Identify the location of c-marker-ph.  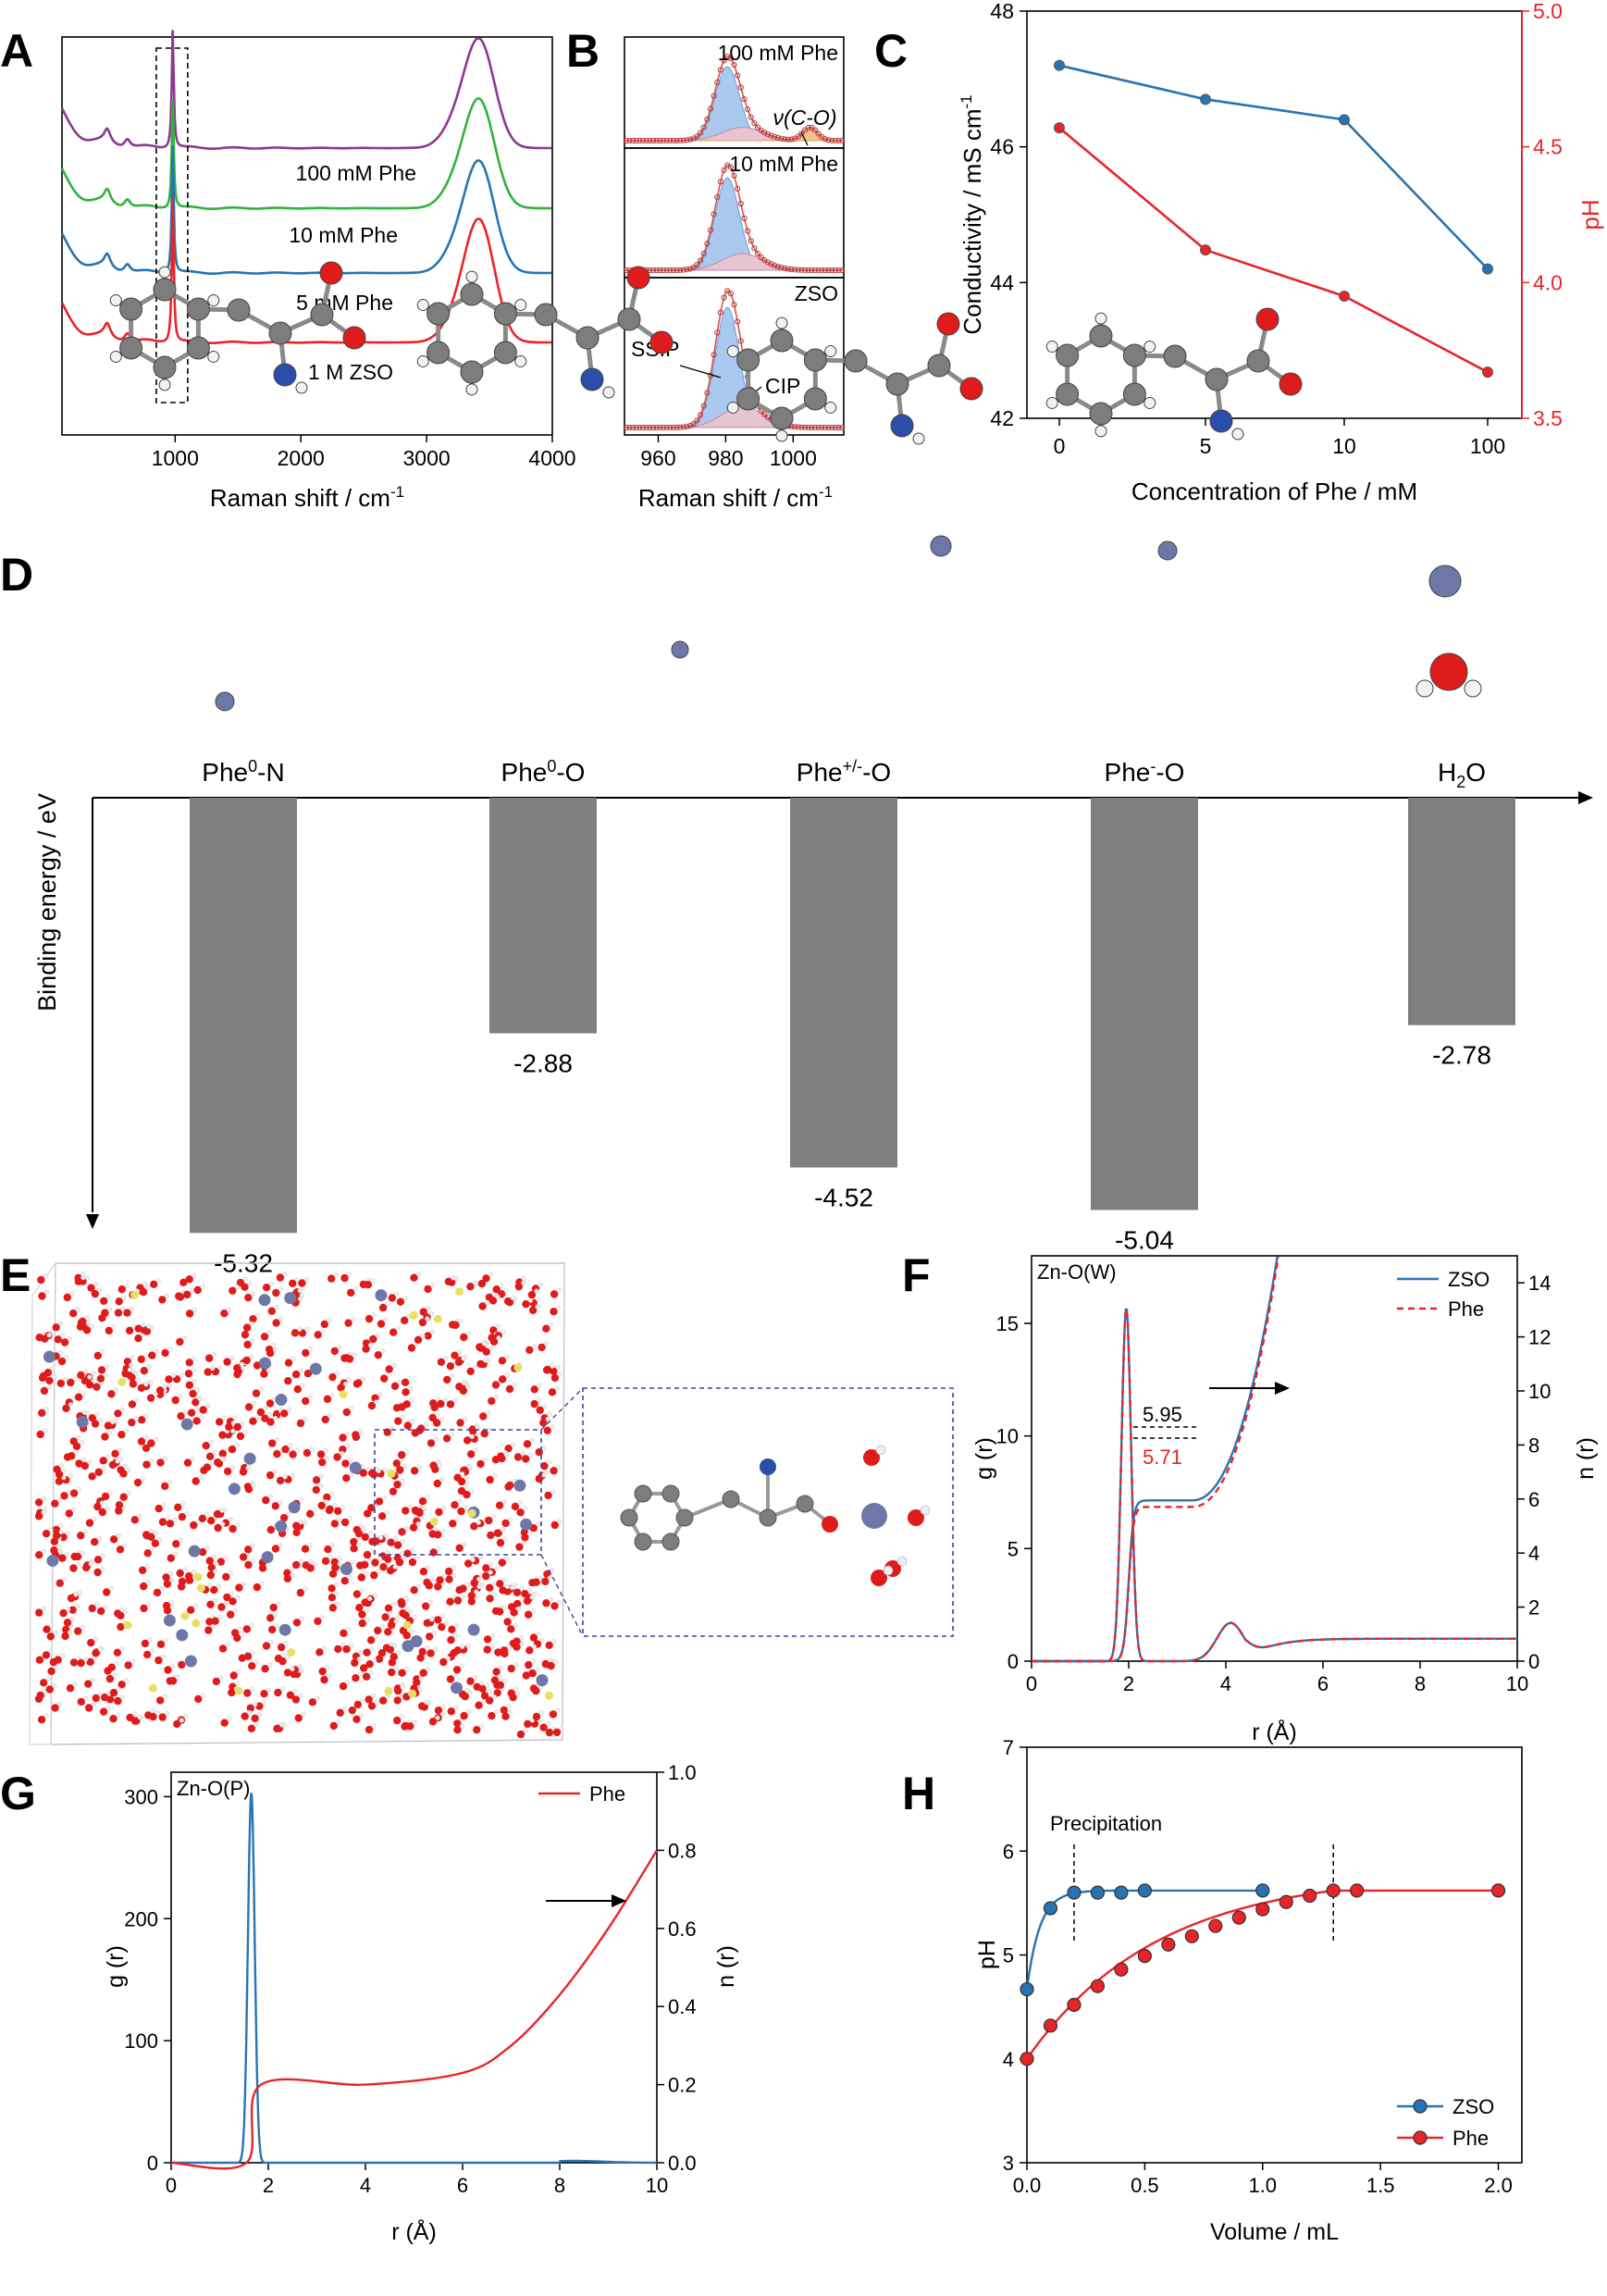
(1487, 373).